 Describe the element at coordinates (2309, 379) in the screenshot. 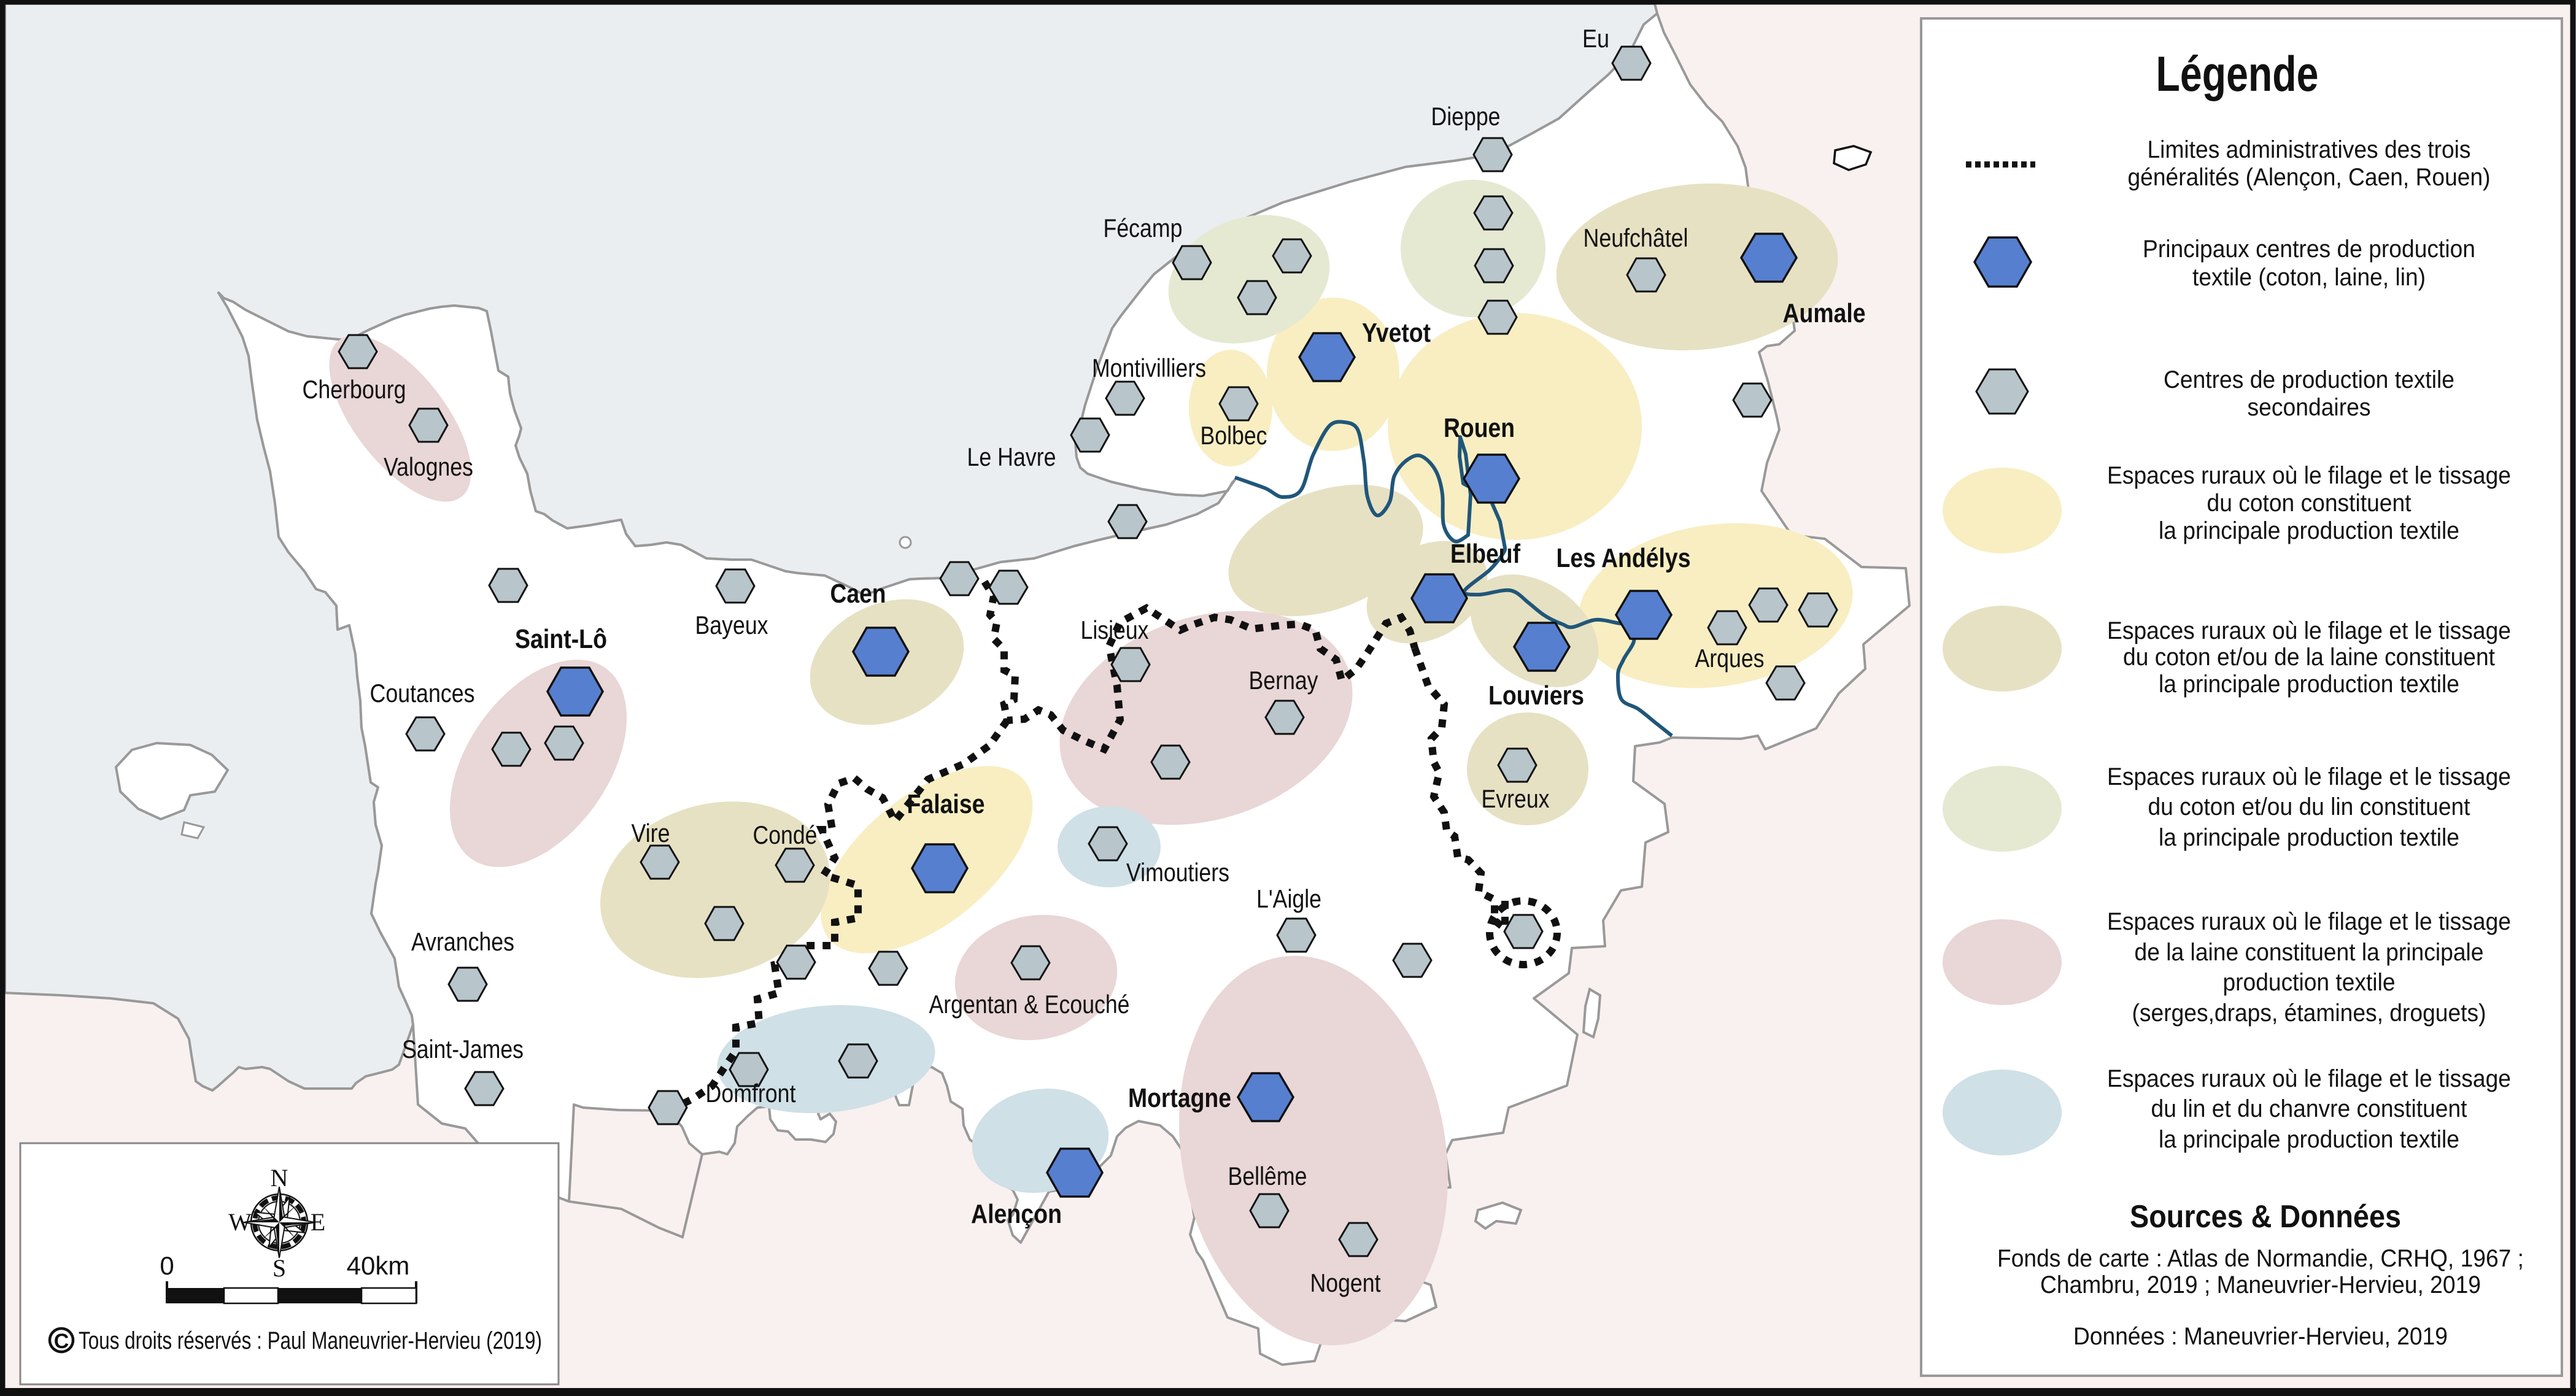

I see `svg-text: Centres de production textile` at that location.